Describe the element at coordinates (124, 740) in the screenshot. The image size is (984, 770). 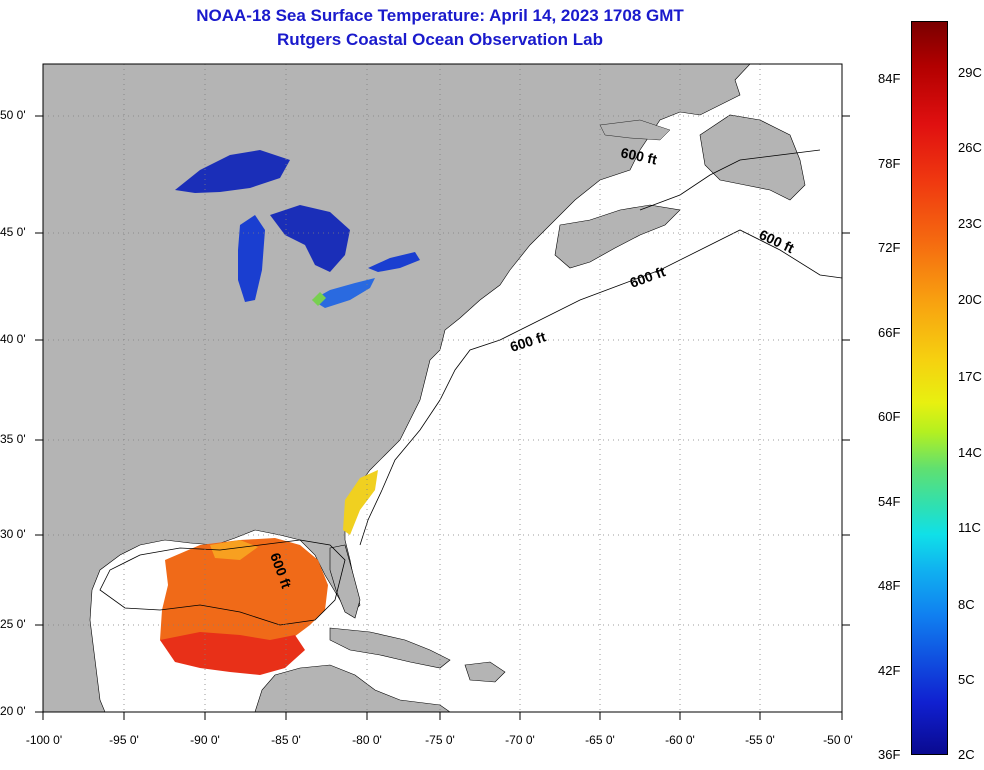
I see `lon-label: -95 0'` at that location.